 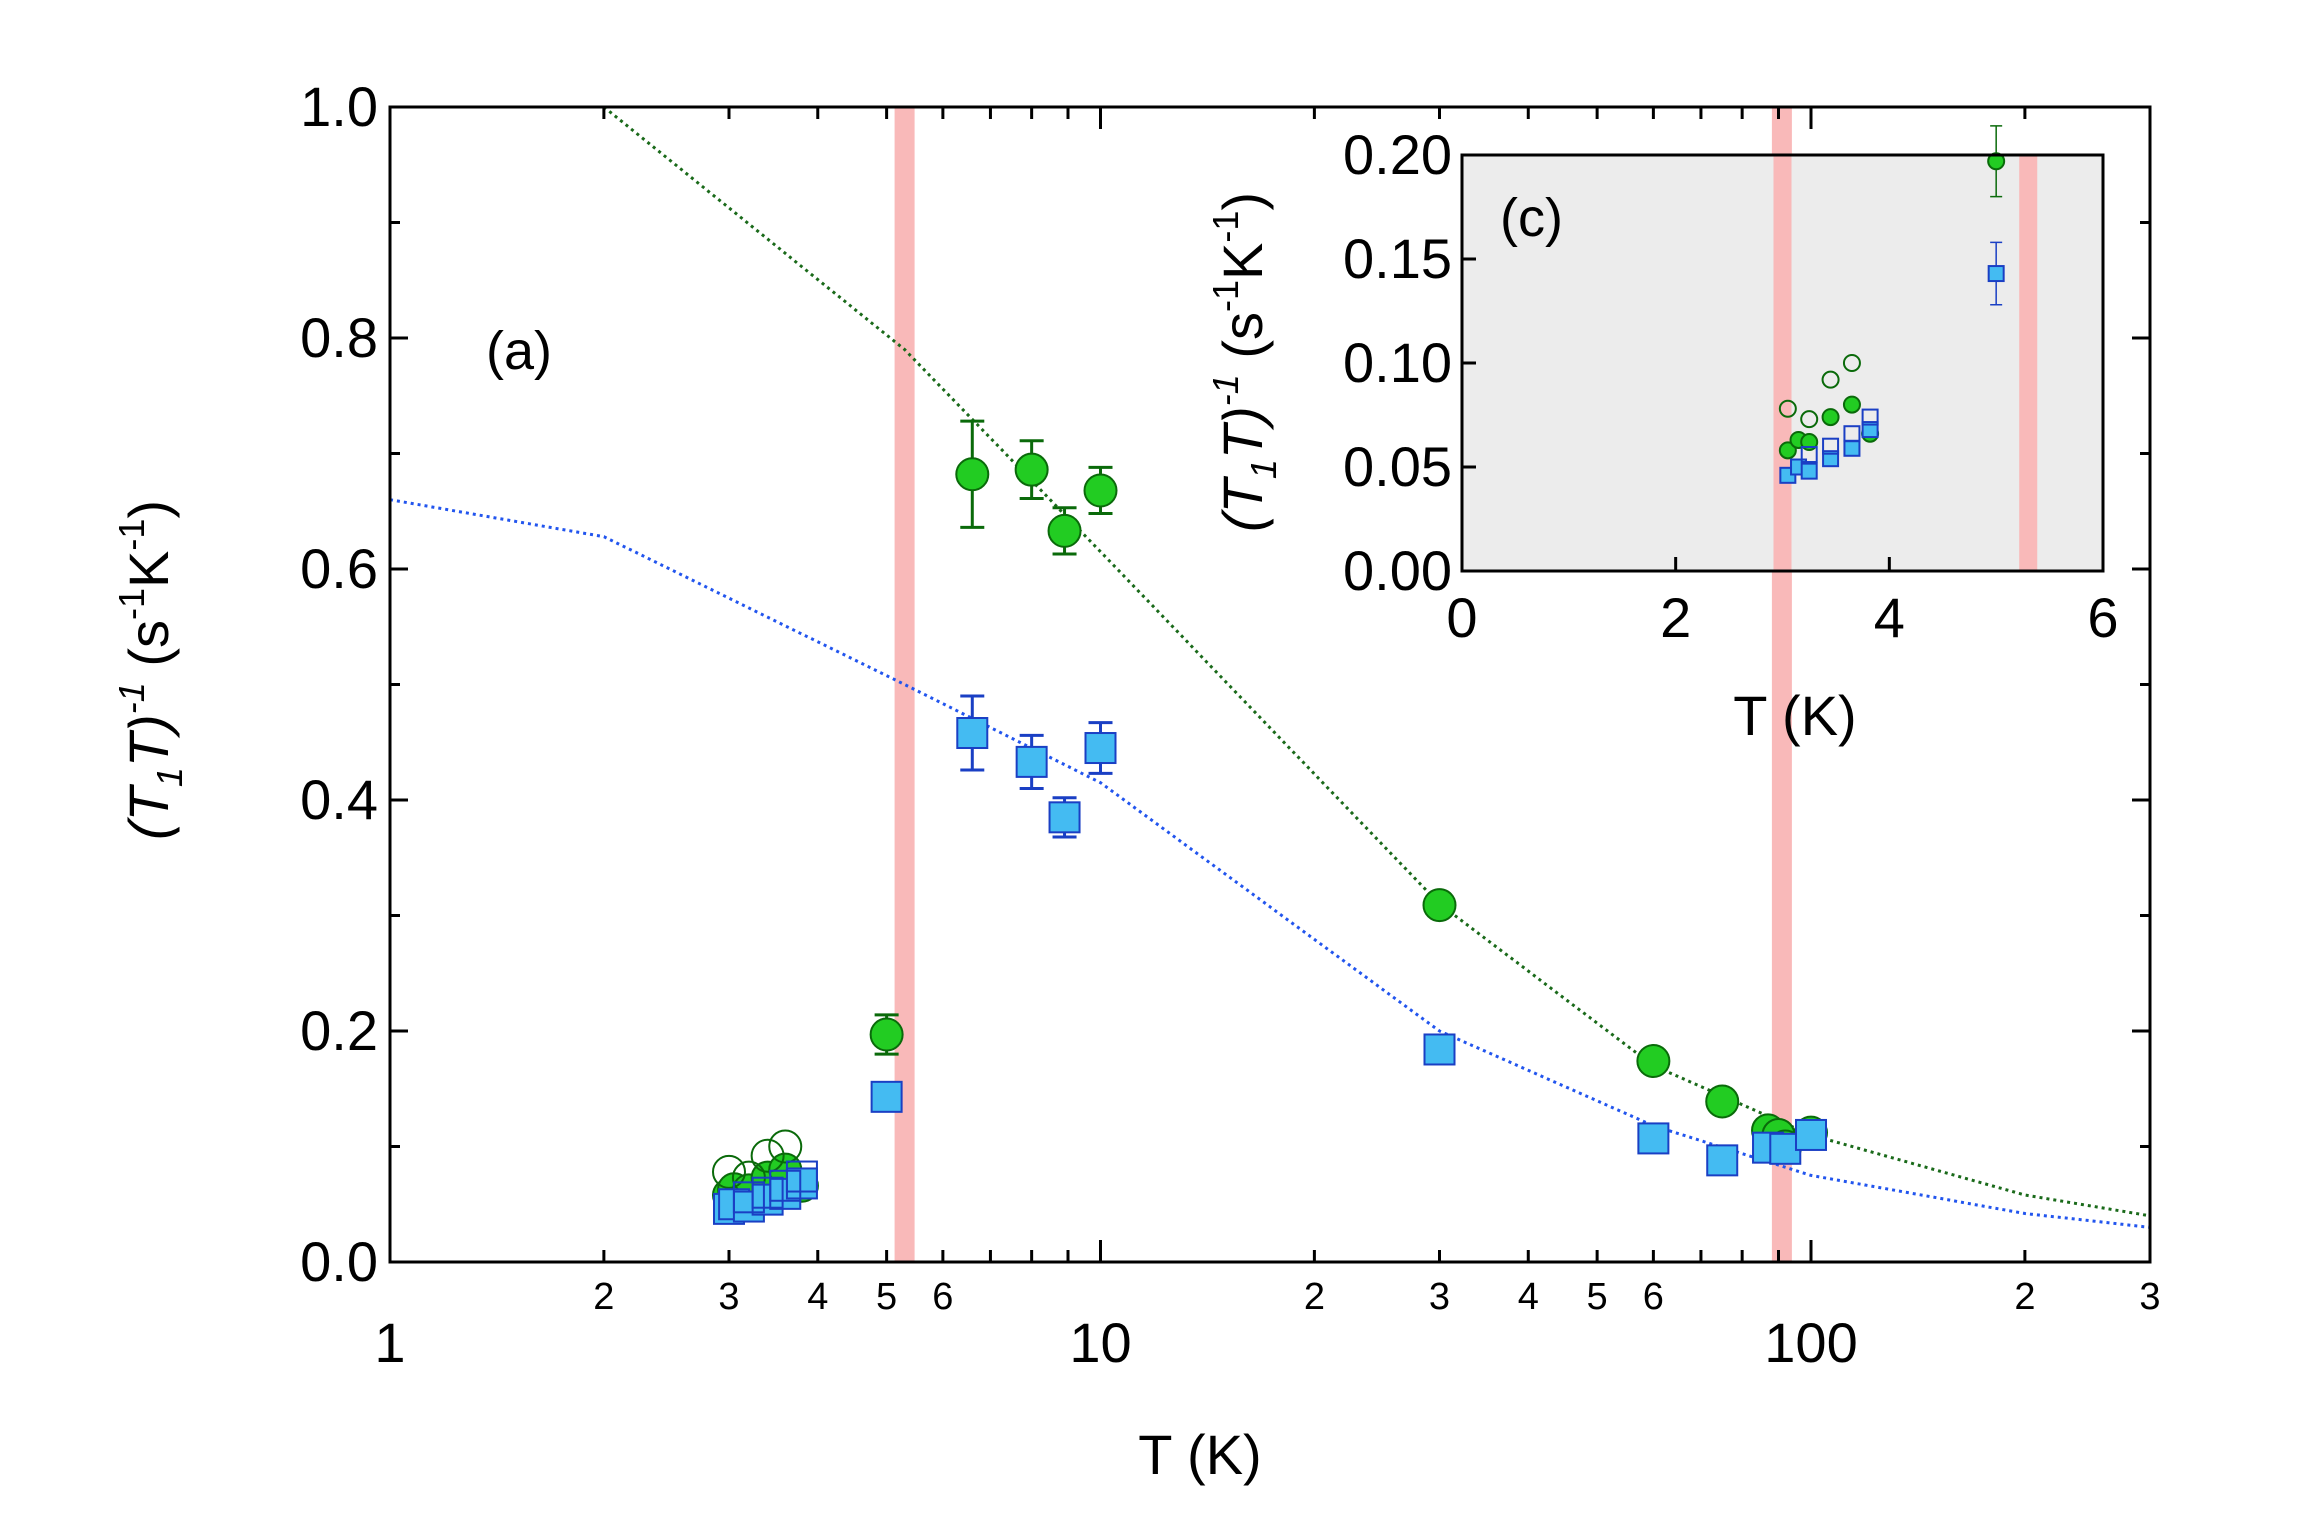 What do you see at coordinates (339, 1261) in the screenshot?
I see `main-y-tick-label: 0.0` at bounding box center [339, 1261].